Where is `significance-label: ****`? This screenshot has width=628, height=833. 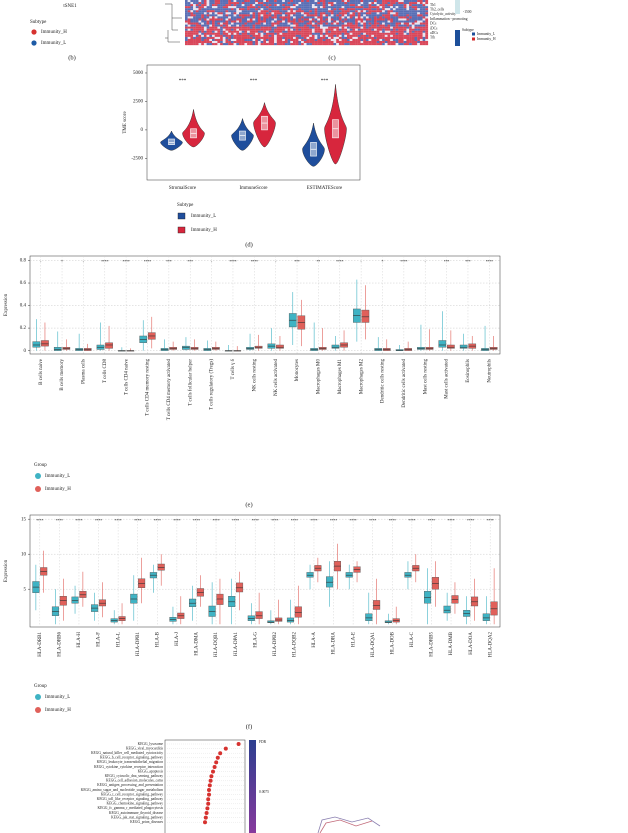 significance-label: **** is located at coordinates (59, 521).